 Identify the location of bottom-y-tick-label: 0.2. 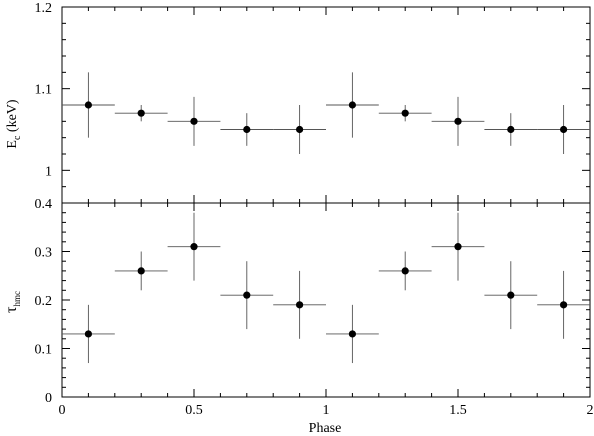
(44, 301).